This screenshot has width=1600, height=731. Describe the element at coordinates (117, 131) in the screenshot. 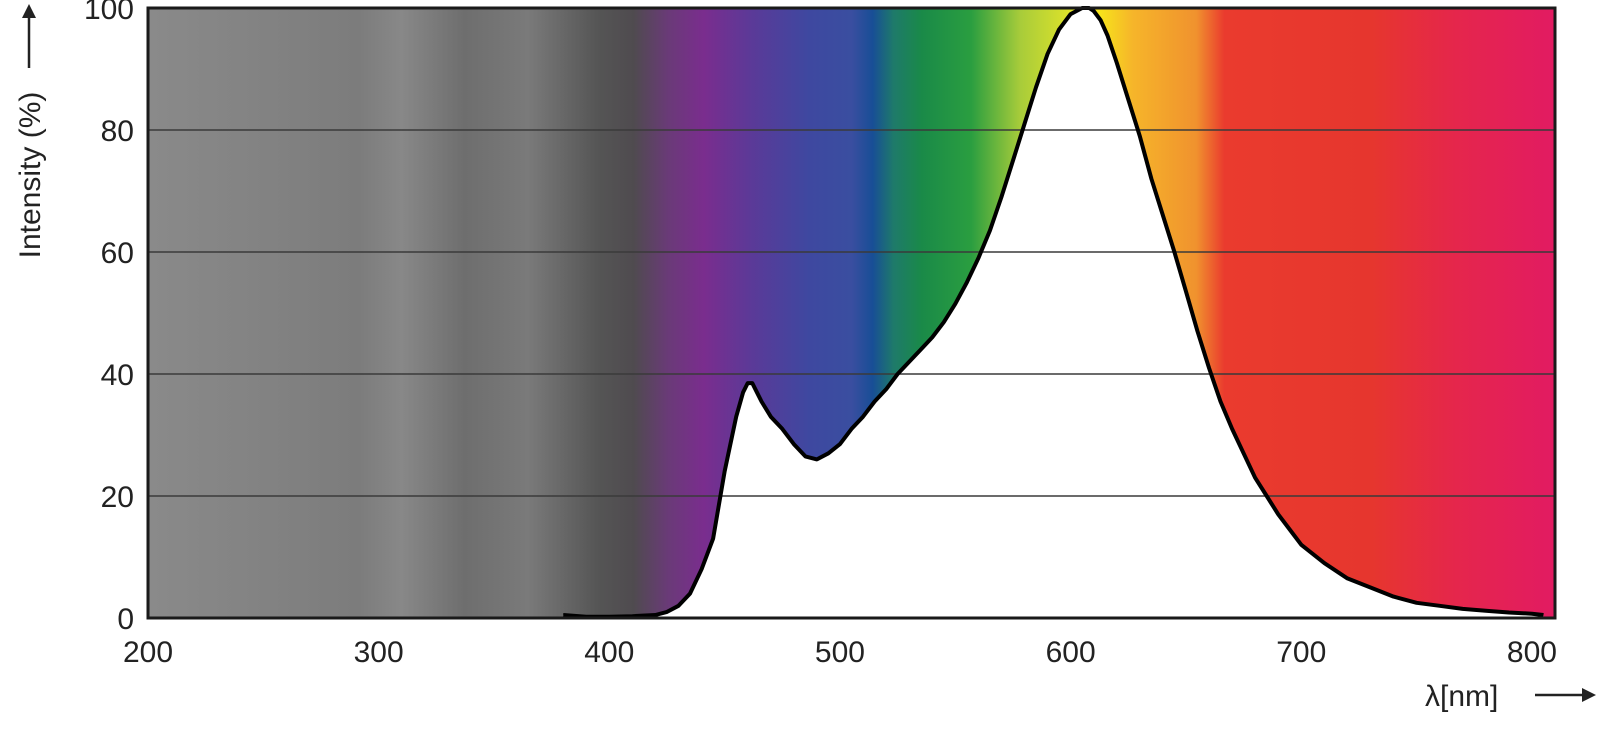

I see `y-tick-label-80: 80` at that location.